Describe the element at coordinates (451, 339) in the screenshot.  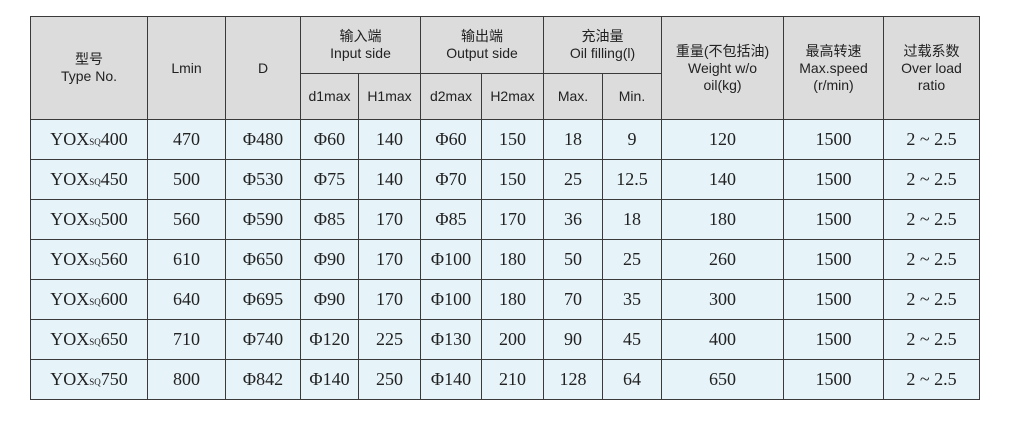
I see `cell-d2max: Φ130` at that location.